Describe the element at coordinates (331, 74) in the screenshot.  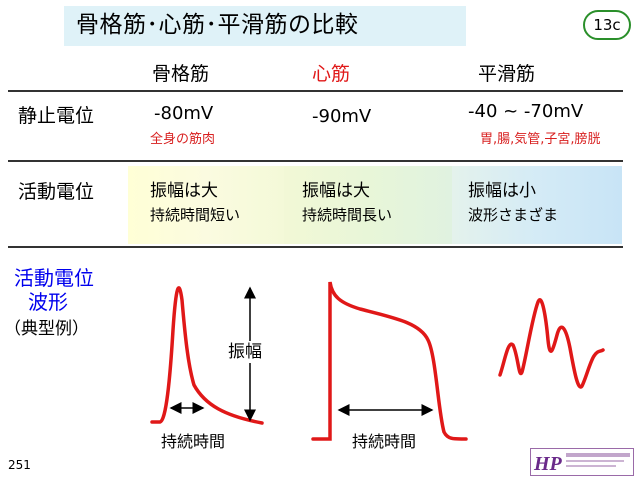
I see `column-header-cardiac: 心筋` at that location.